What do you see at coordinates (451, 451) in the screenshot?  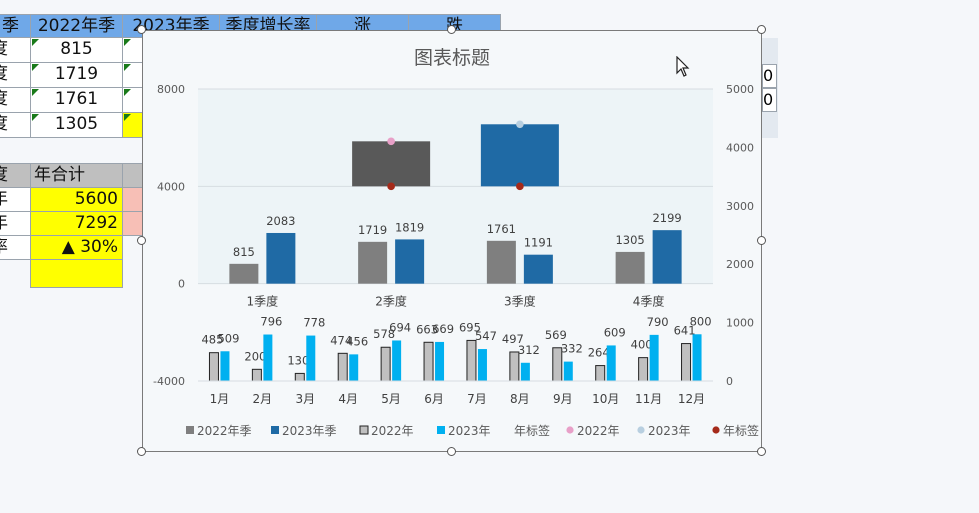 I see `resize-handle-bottom-middle` at bounding box center [451, 451].